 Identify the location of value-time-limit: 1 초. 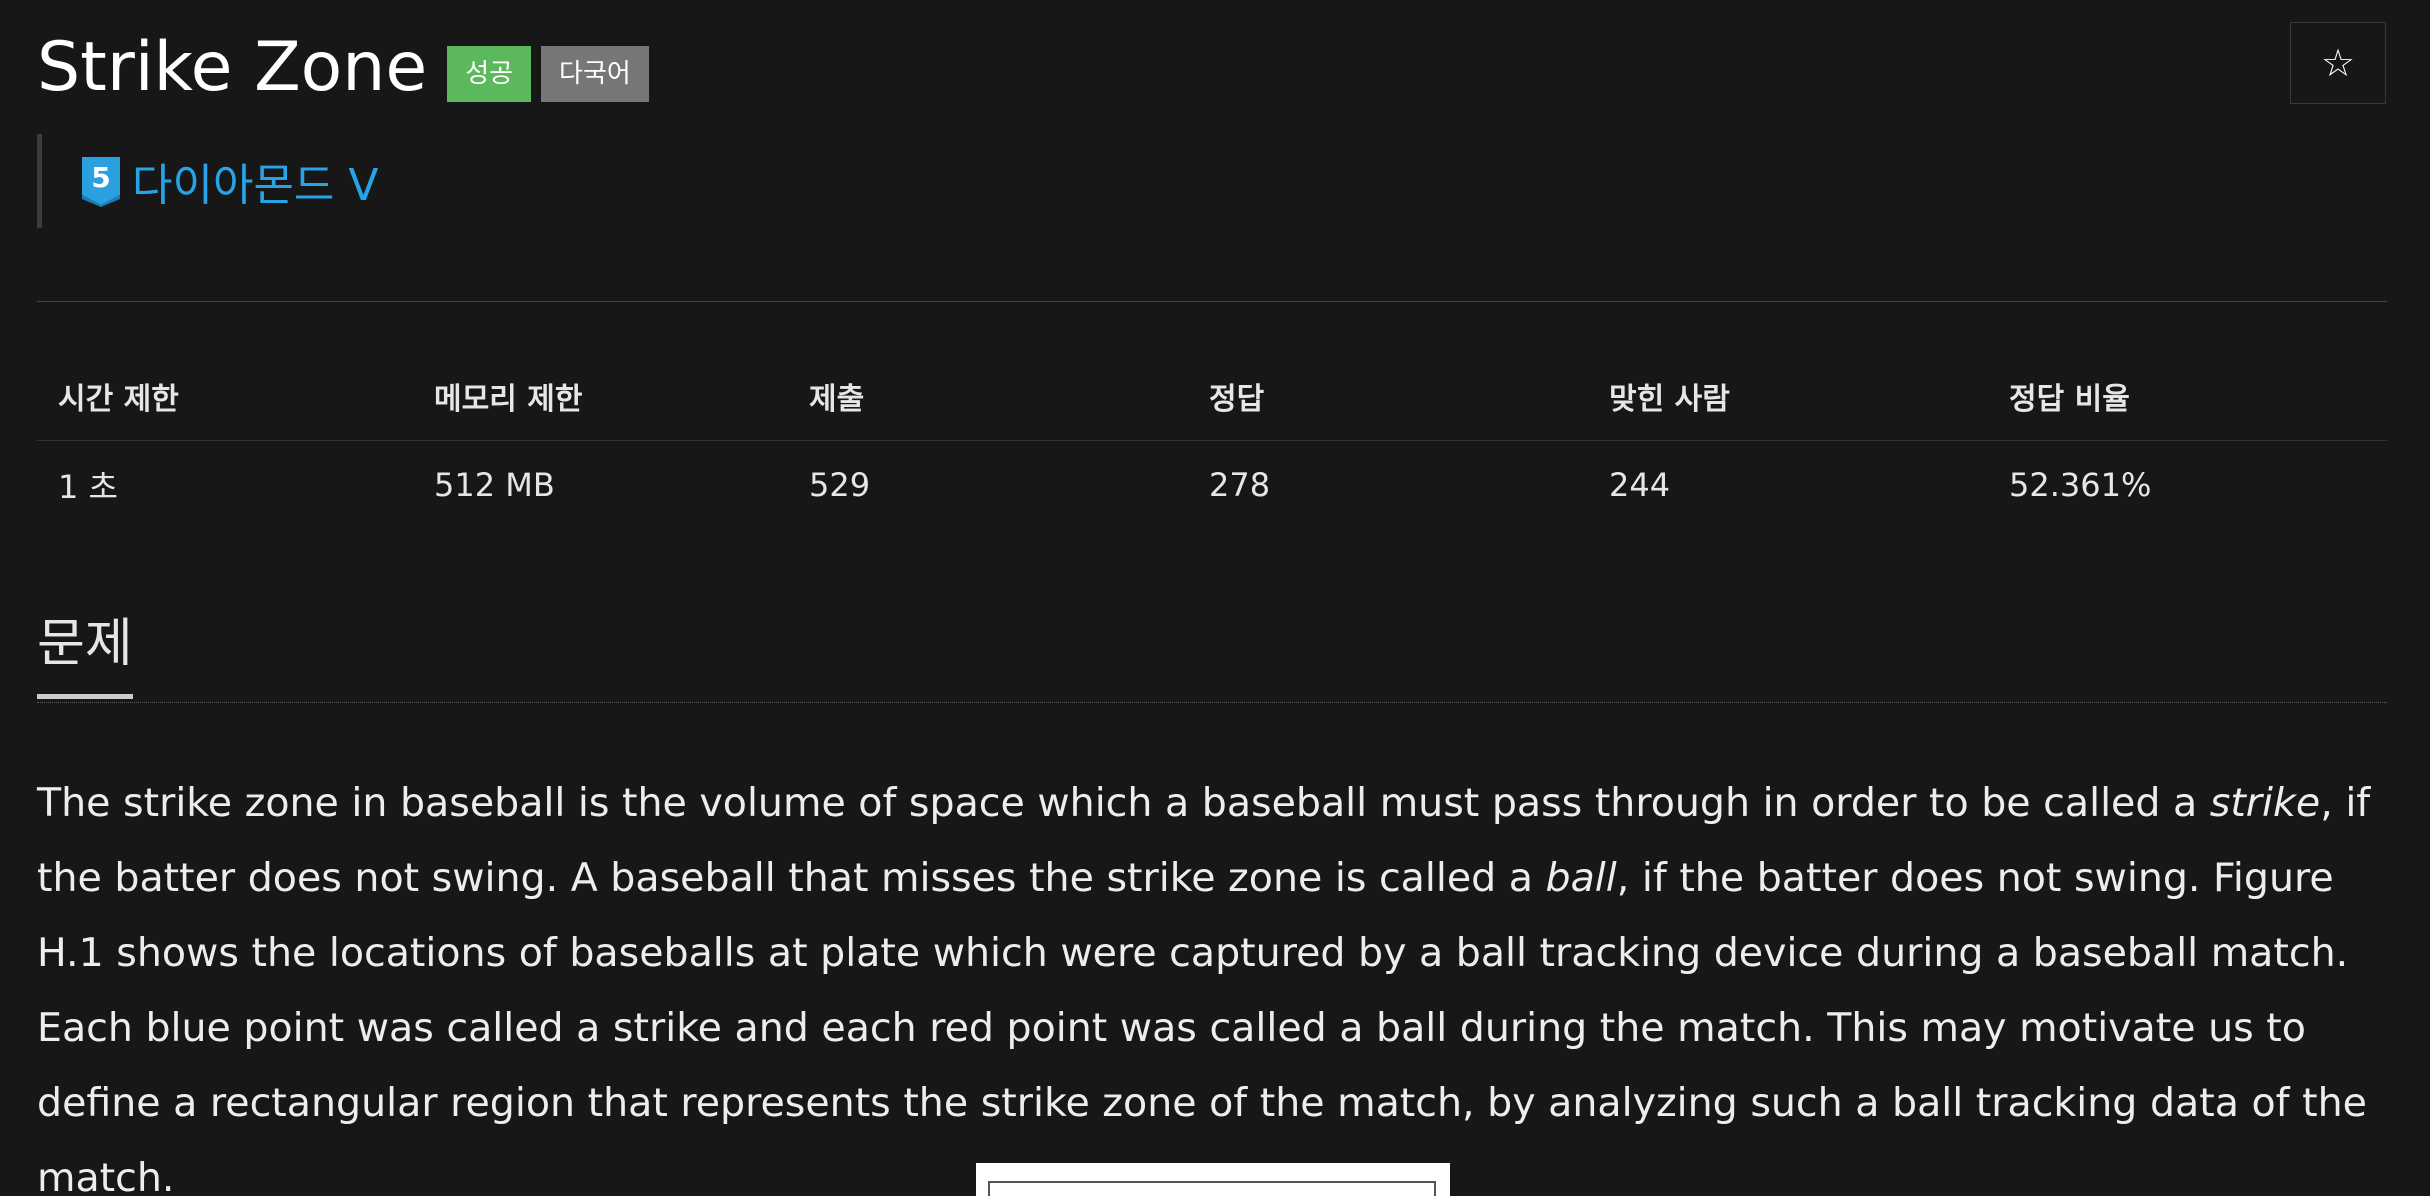
(88, 487).